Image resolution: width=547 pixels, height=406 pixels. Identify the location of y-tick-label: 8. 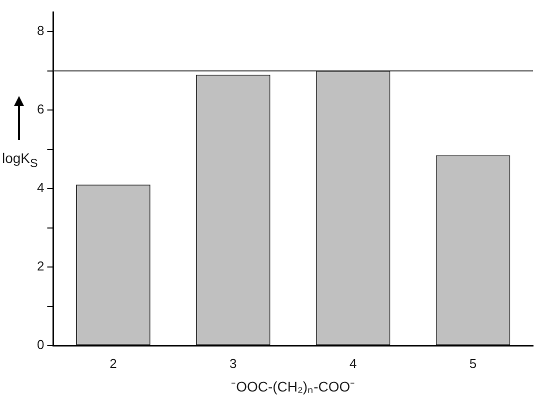
(40, 30).